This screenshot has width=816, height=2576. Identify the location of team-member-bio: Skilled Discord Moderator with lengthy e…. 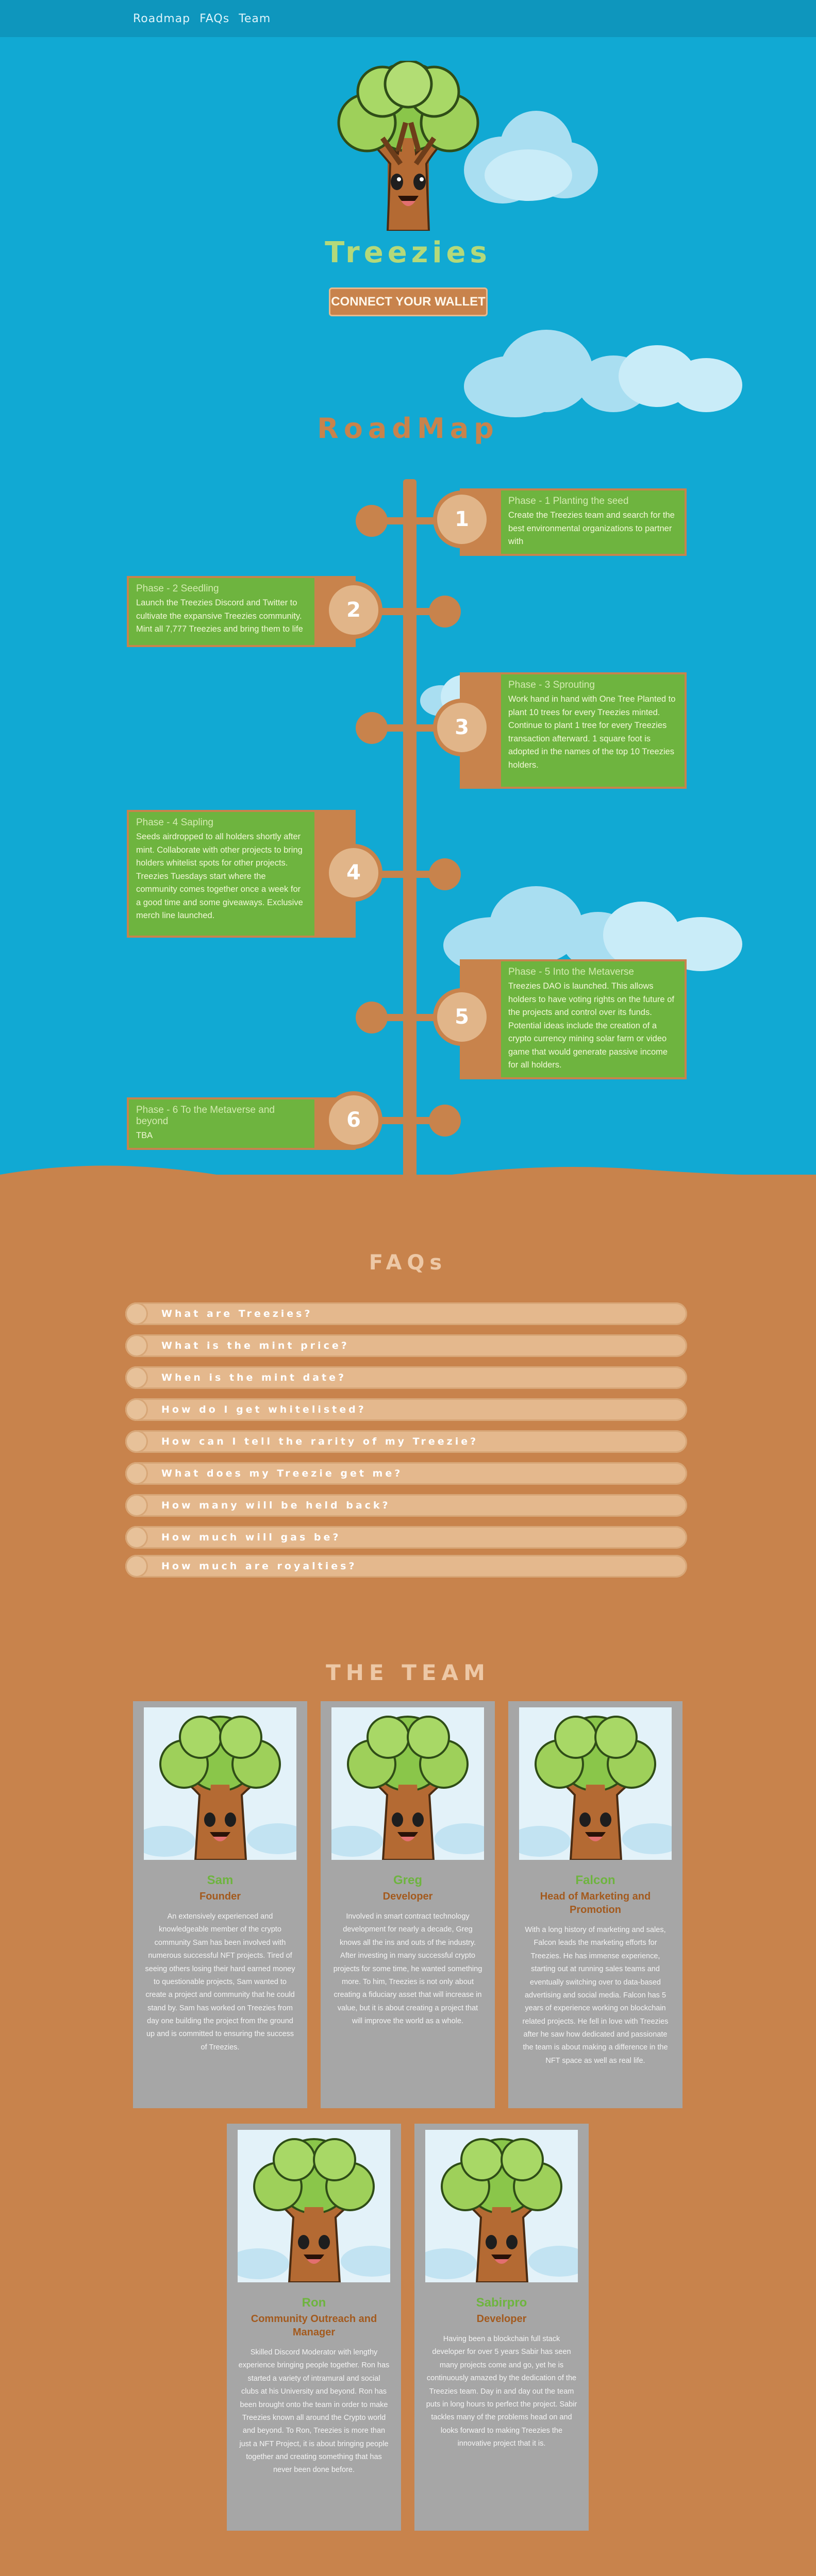
(314, 2411).